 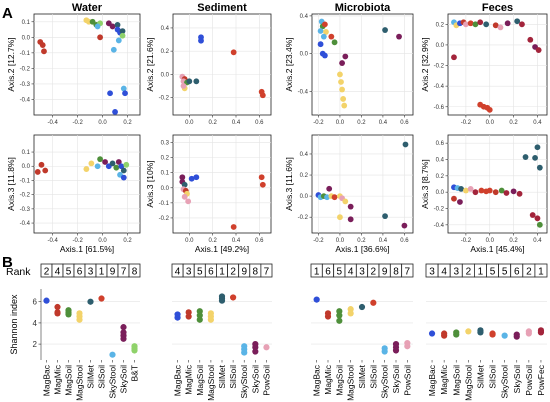 I want to click on rank-value: 6, so click(x=328, y=272).